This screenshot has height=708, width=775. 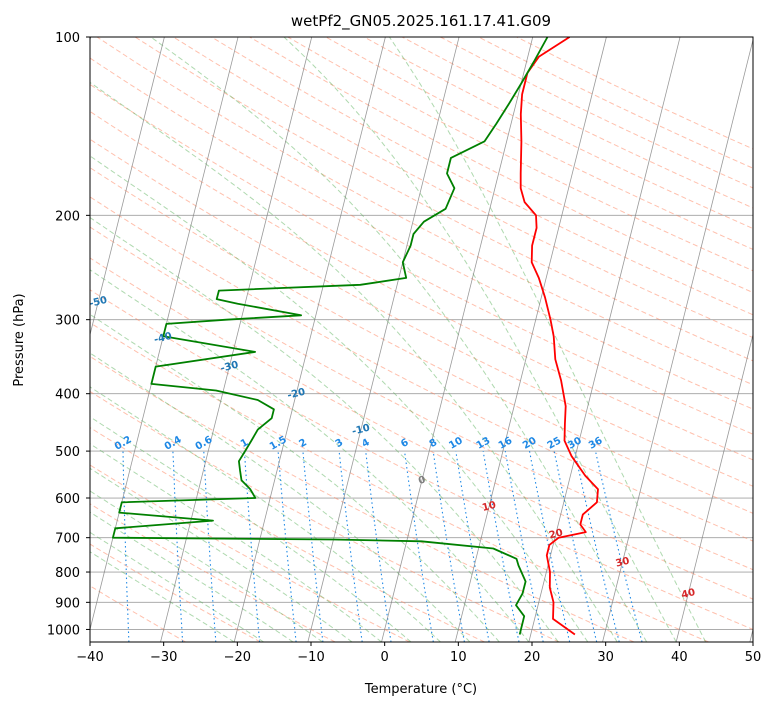 What do you see at coordinates (385, 657) in the screenshot?
I see `x-tick-label: 0` at bounding box center [385, 657].